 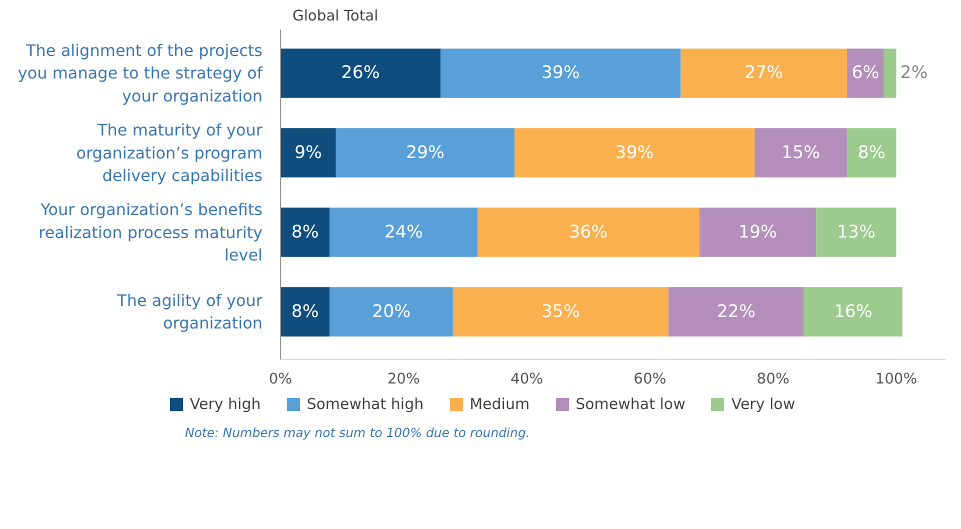 I want to click on data-label: 20%, so click(x=391, y=312).